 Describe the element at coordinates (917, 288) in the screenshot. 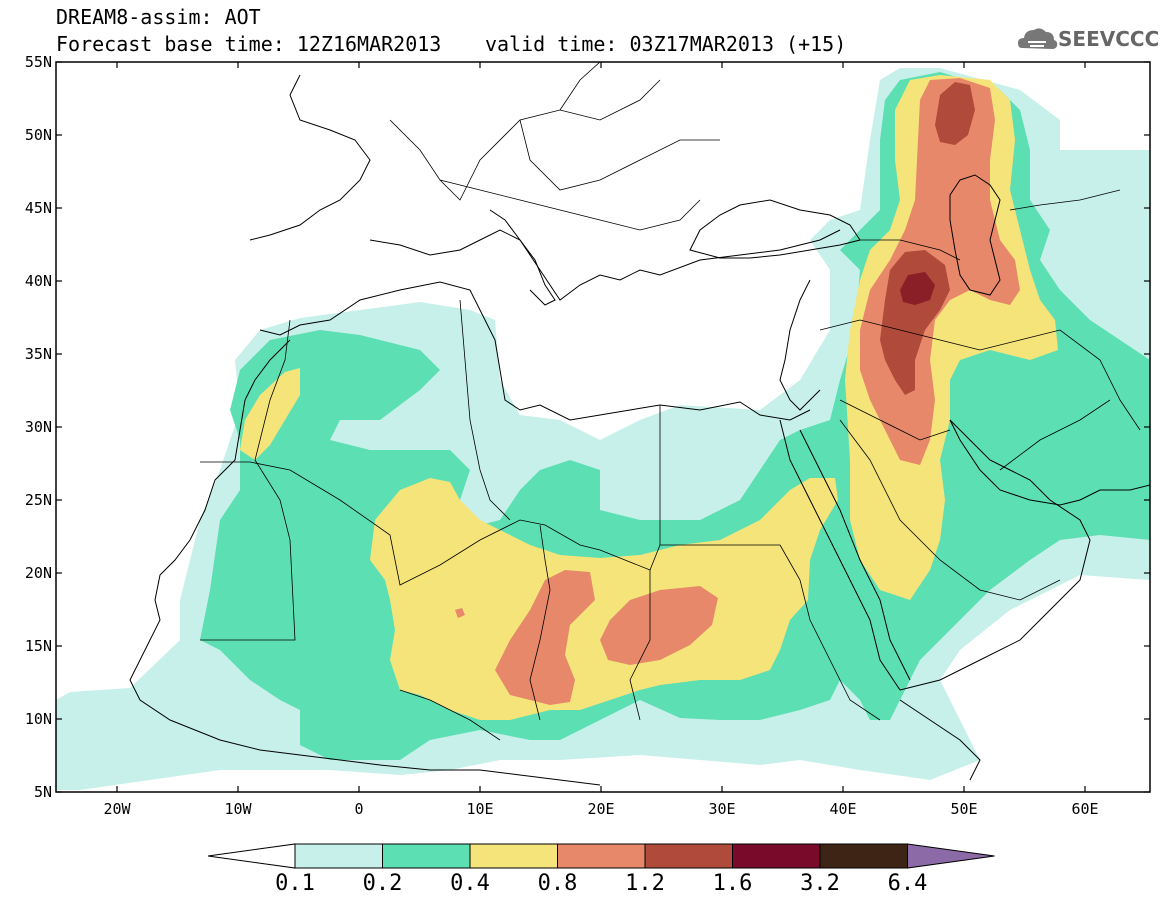

I see `aot-contour-1.6` at that location.